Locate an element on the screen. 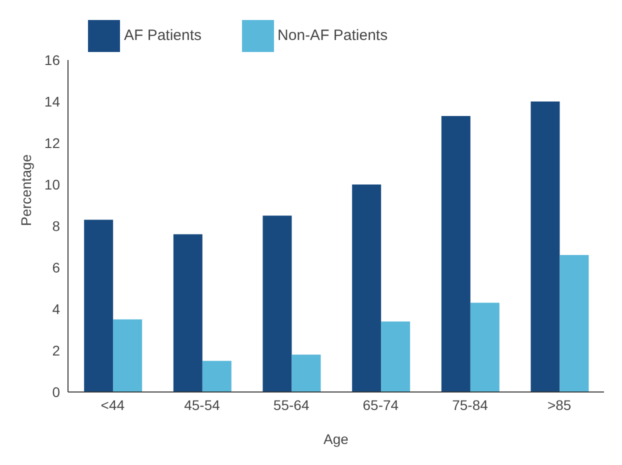 The height and width of the screenshot is (465, 622). y-tick-label: 4 is located at coordinates (56, 308).